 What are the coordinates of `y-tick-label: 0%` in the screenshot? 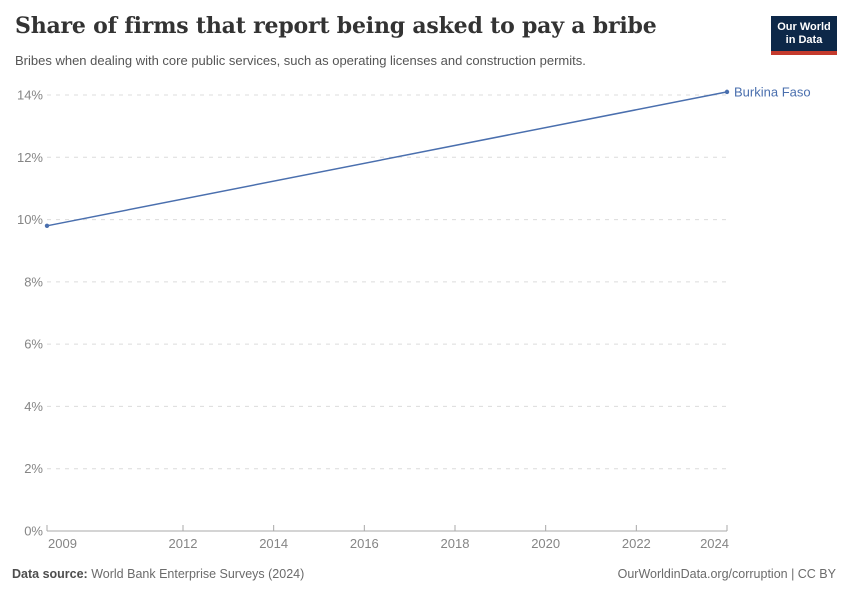 It's located at (33, 531).